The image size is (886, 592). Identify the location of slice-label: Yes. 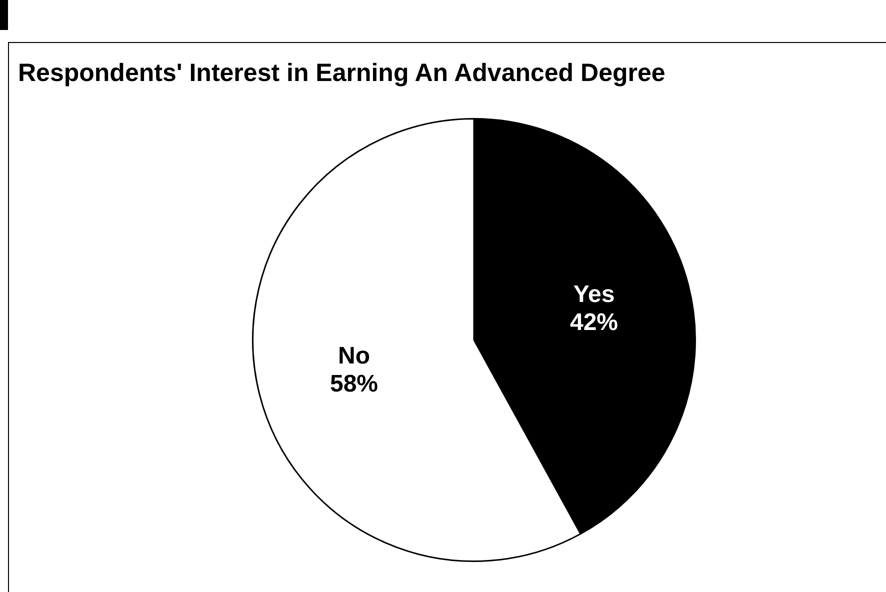
(594, 294).